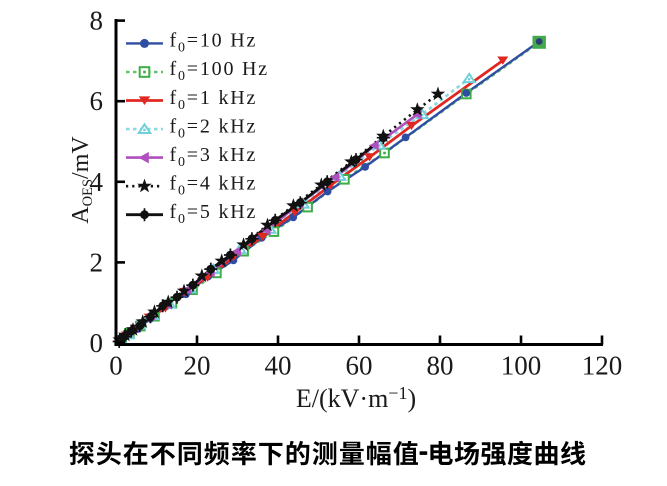  What do you see at coordinates (97, 182) in the screenshot?
I see `svg-text: 4` at bounding box center [97, 182].